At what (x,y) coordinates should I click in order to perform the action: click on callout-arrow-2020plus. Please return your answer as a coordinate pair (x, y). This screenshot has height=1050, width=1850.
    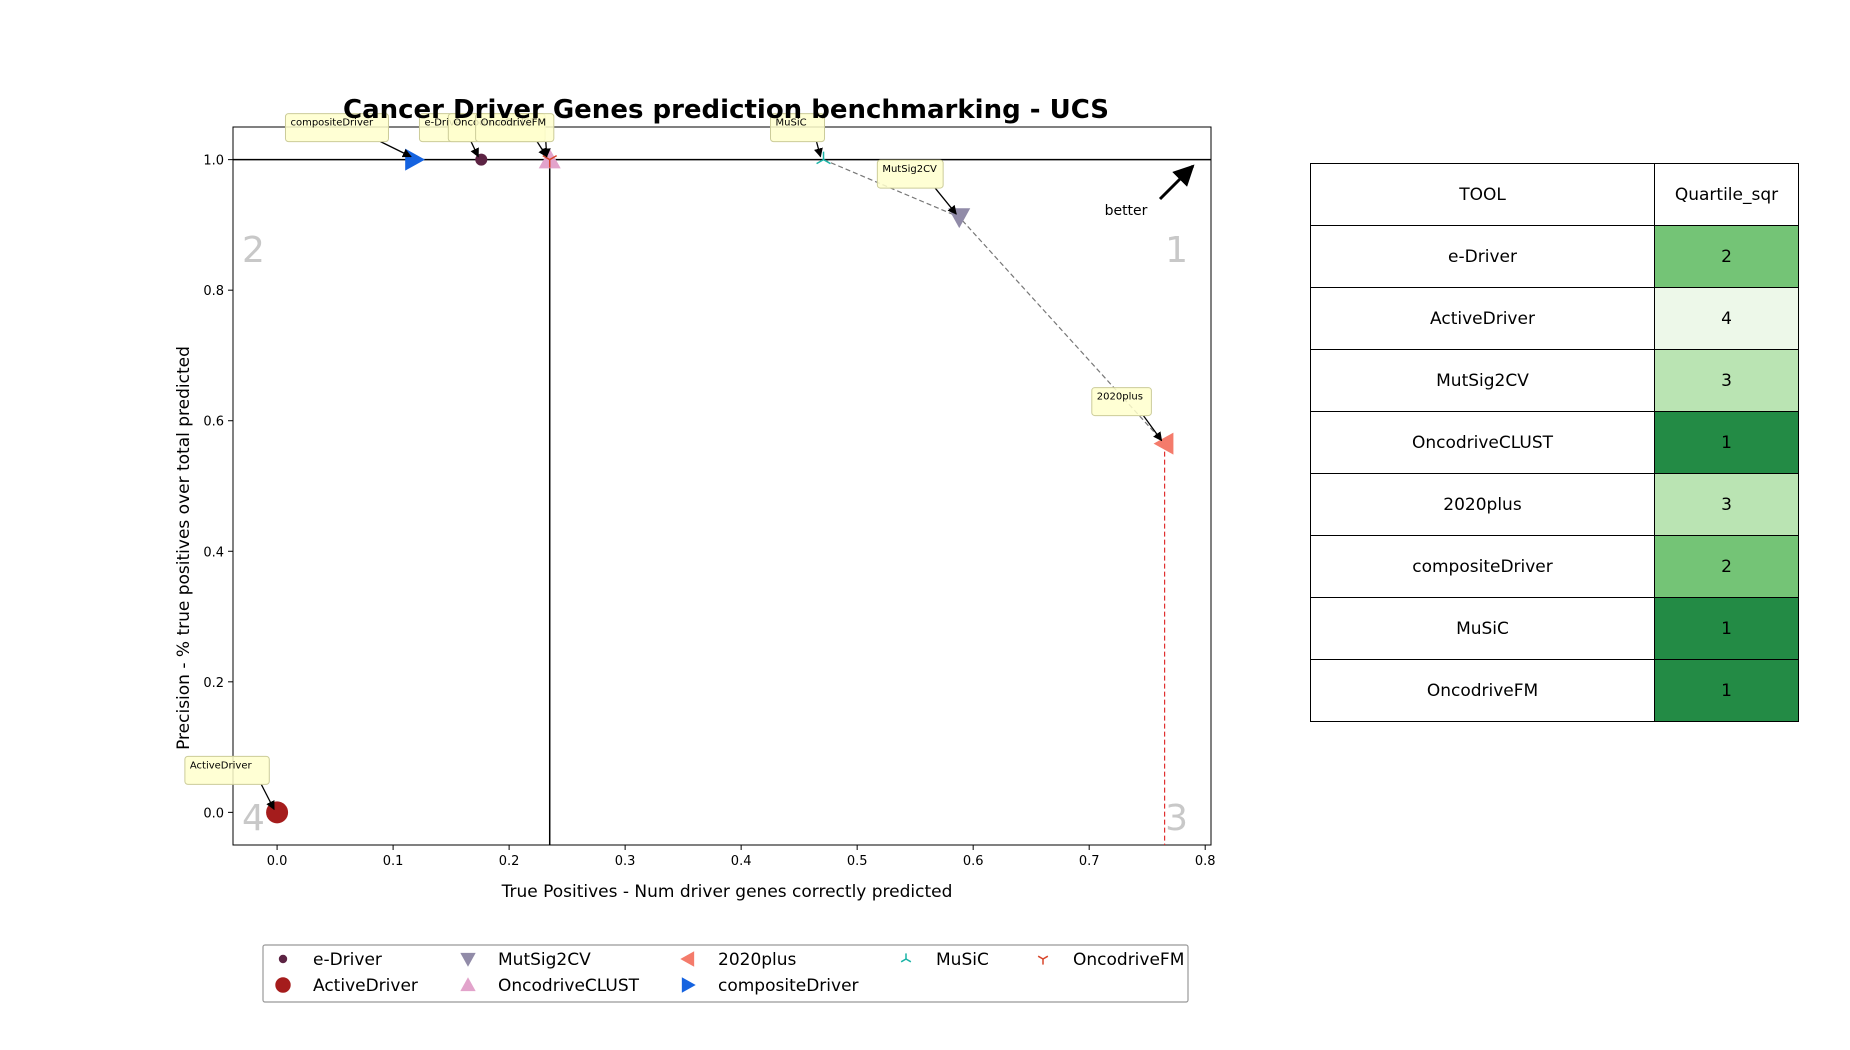
    Looking at the image, I should click on (1152, 428).